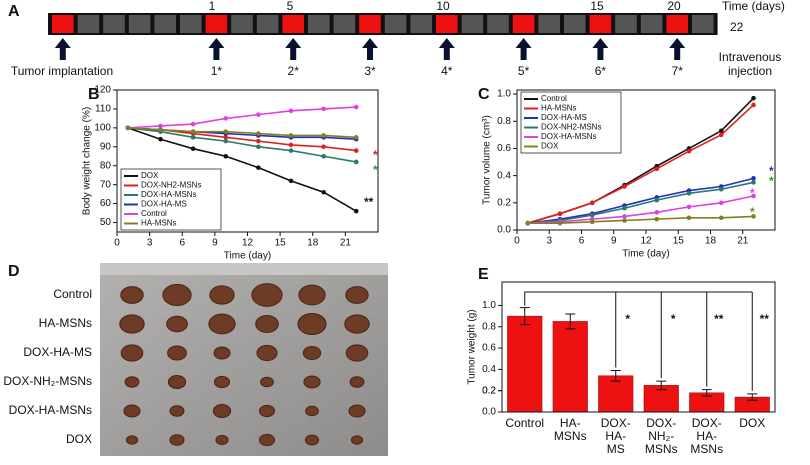 The width and height of the screenshot is (810, 465). Describe the element at coordinates (472, 346) in the screenshot. I see `y-axis-label: Tumor weight (g)` at that location.